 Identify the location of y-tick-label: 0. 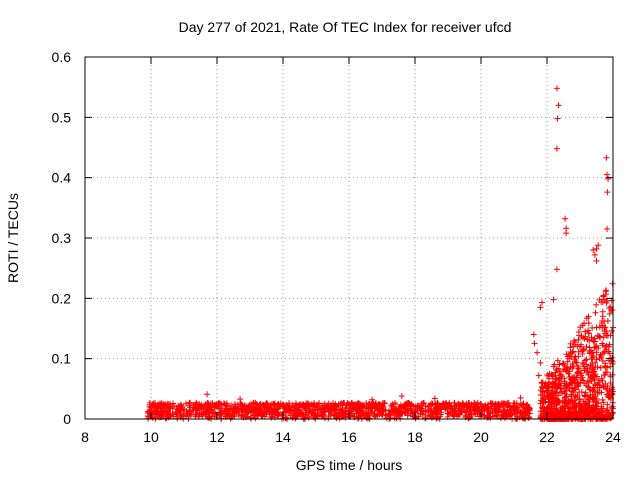
(67, 419).